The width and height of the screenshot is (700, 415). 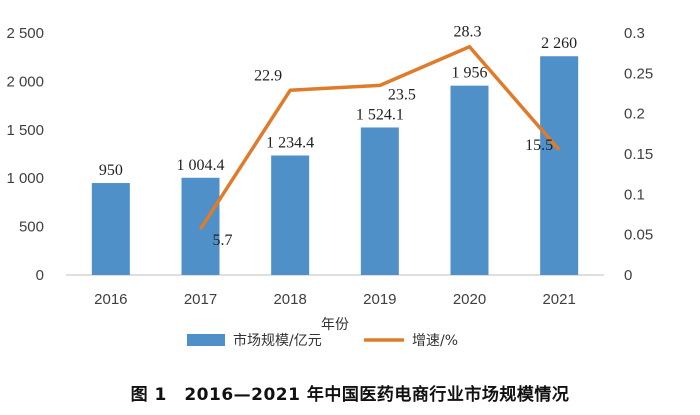 I want to click on y-left-tick-label: 2 000, so click(x=25, y=81).